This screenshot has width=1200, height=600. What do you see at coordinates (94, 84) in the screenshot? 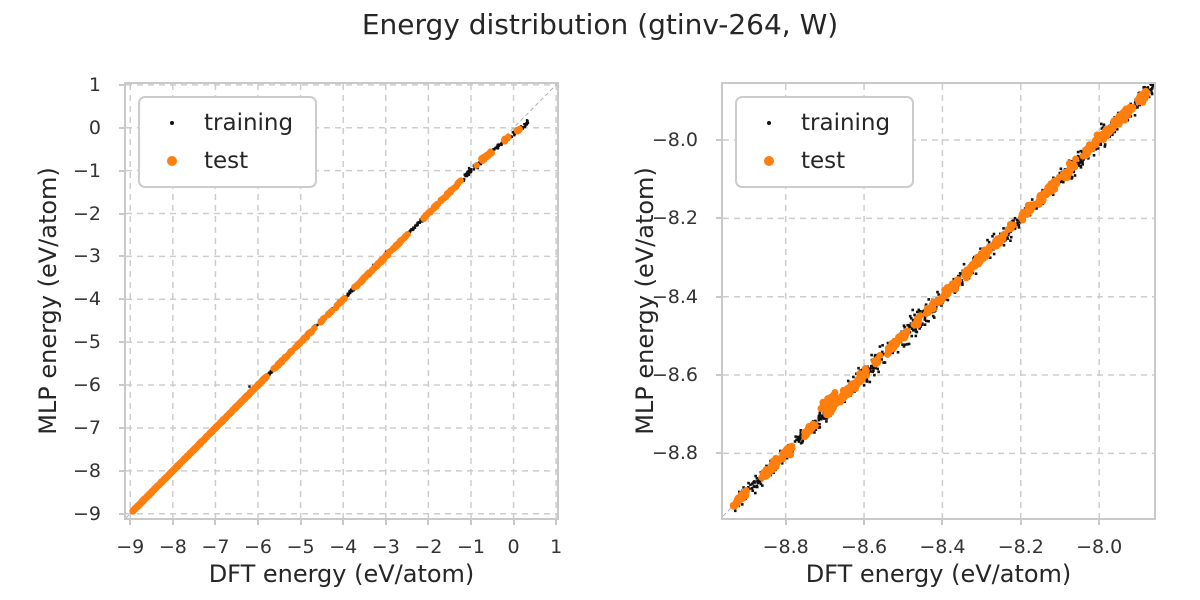
I see `y-tick-label: 1` at bounding box center [94, 84].